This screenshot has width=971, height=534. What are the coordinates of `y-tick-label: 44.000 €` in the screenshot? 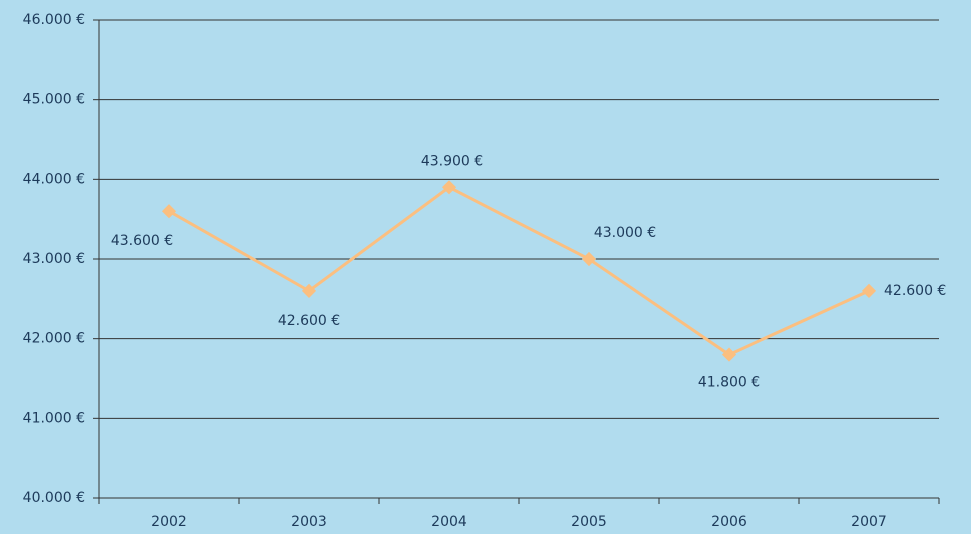 It's located at (54, 179).